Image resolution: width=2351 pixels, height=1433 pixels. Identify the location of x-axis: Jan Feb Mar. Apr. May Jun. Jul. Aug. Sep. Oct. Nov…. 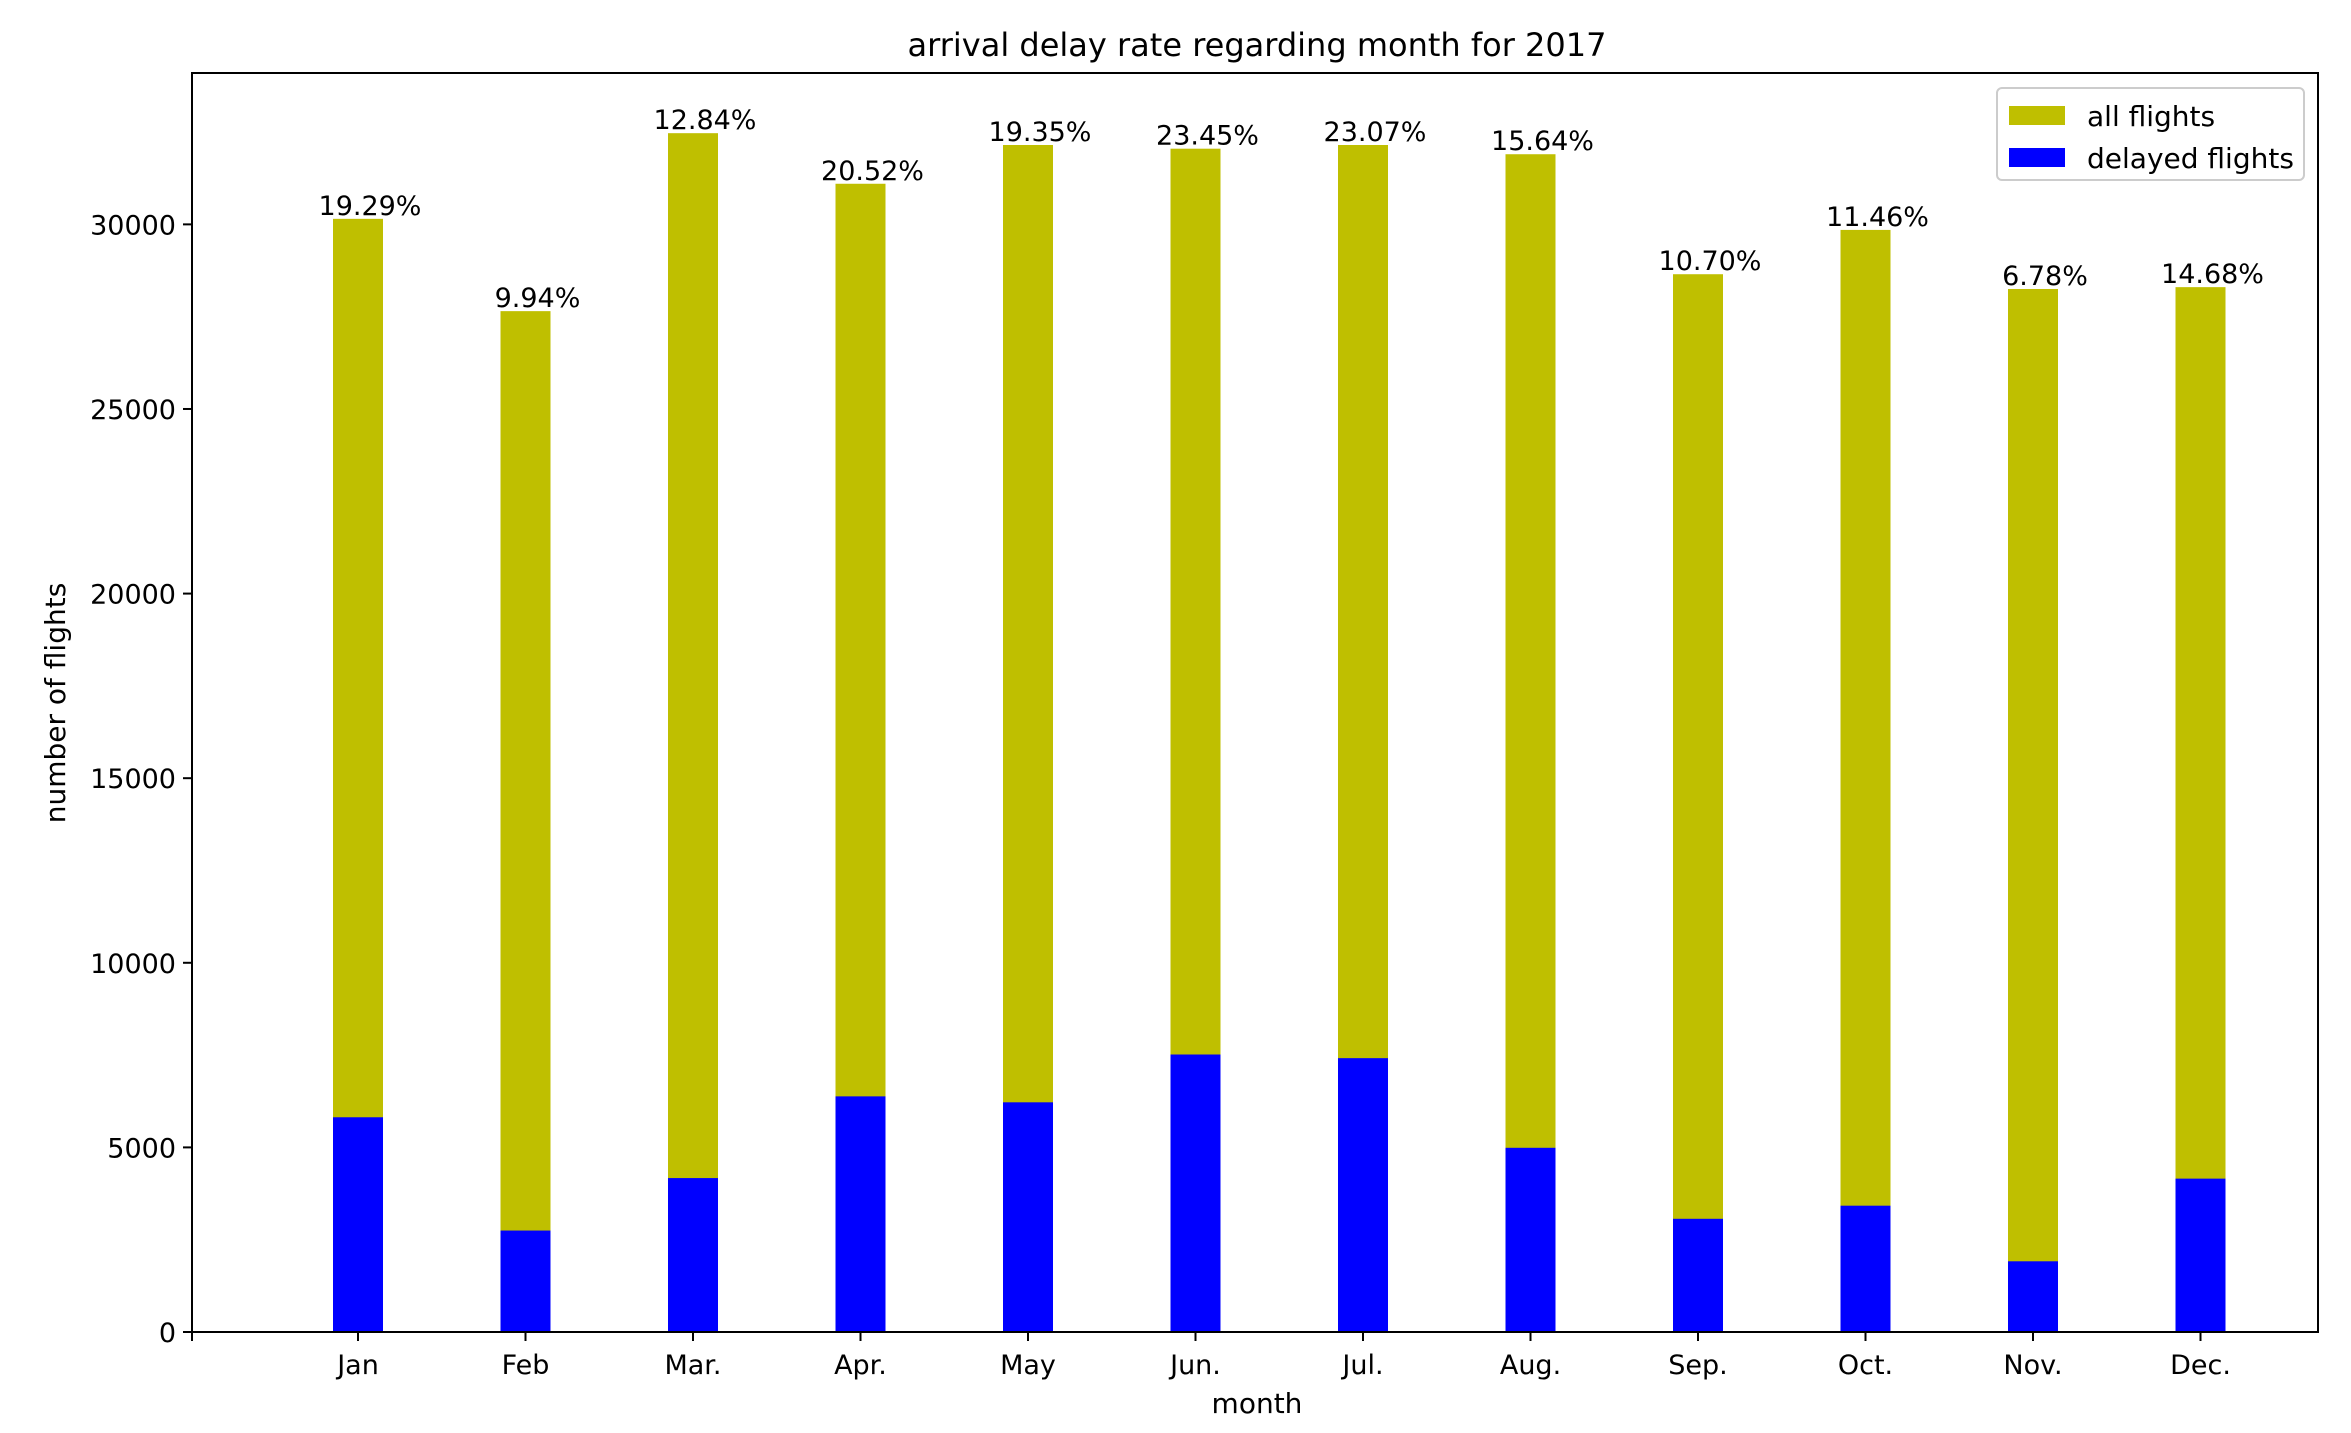
(1211, 1356).